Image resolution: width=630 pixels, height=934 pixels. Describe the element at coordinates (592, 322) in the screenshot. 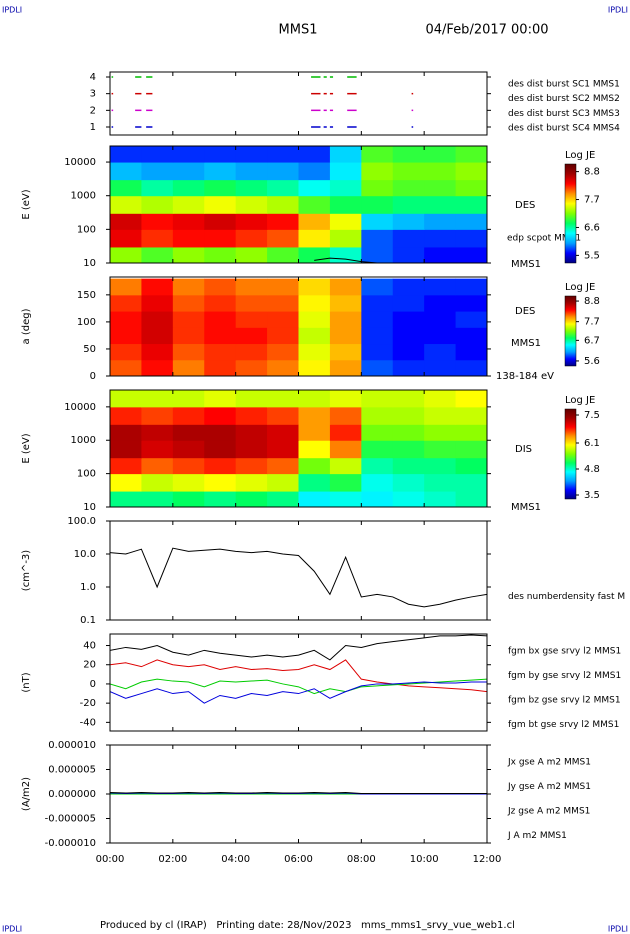

I see `colorbar-tick-label: 7.7` at that location.